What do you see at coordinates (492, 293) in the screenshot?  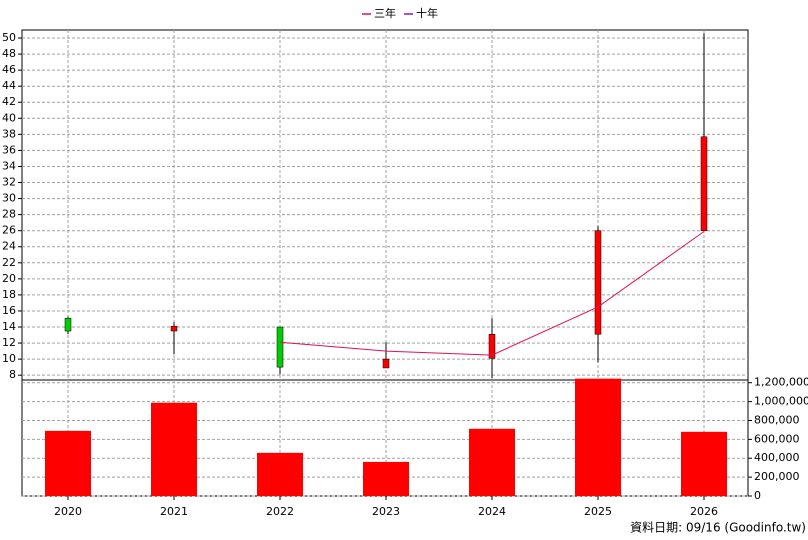 I see `line-series` at bounding box center [492, 293].